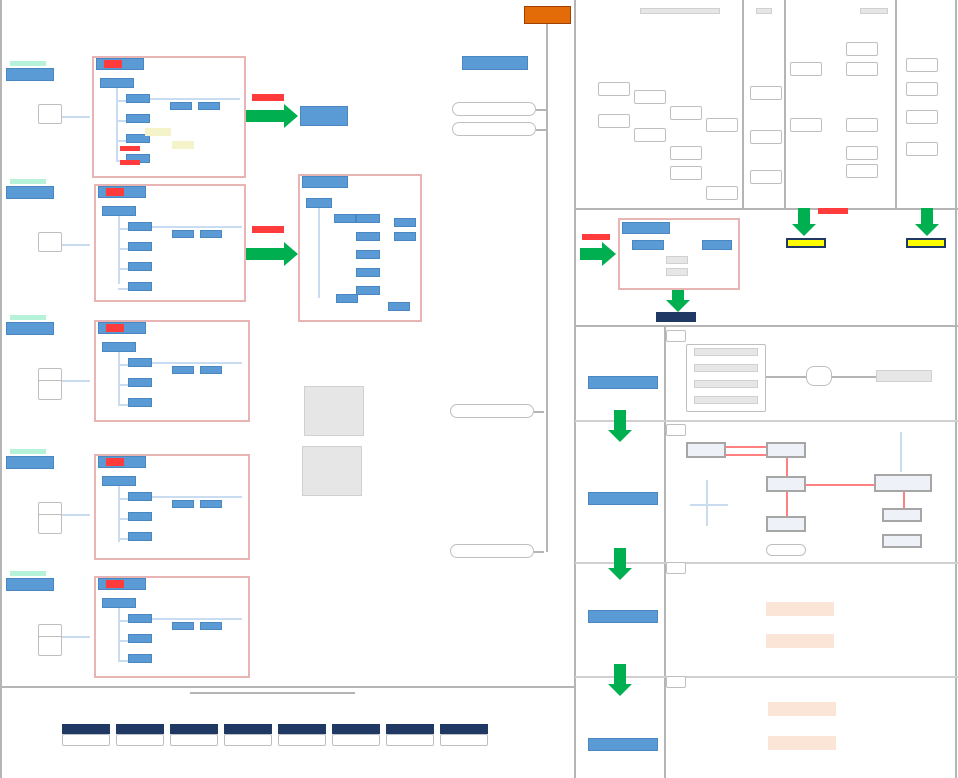  Describe the element at coordinates (325, 182) in the screenshot. I see `frame-title` at that location.